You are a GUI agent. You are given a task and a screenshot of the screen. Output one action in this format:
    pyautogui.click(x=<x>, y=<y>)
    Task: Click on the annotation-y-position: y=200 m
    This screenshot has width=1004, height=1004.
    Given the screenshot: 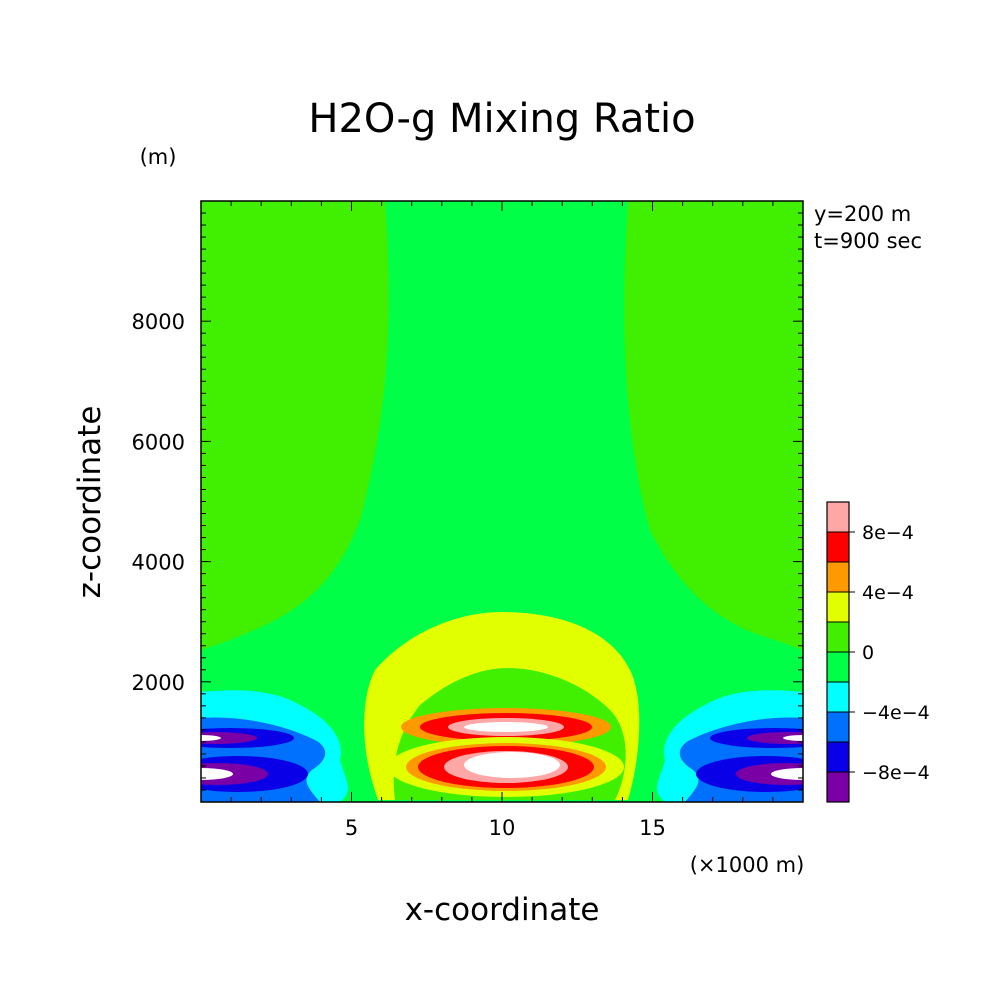 What is the action you would take?
    pyautogui.click(x=862, y=214)
    